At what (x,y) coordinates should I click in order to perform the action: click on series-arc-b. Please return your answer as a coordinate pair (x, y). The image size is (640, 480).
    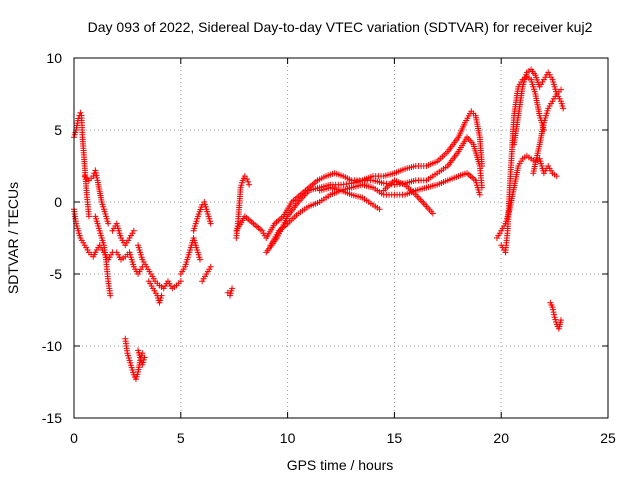
    Looking at the image, I should click on (93, 234).